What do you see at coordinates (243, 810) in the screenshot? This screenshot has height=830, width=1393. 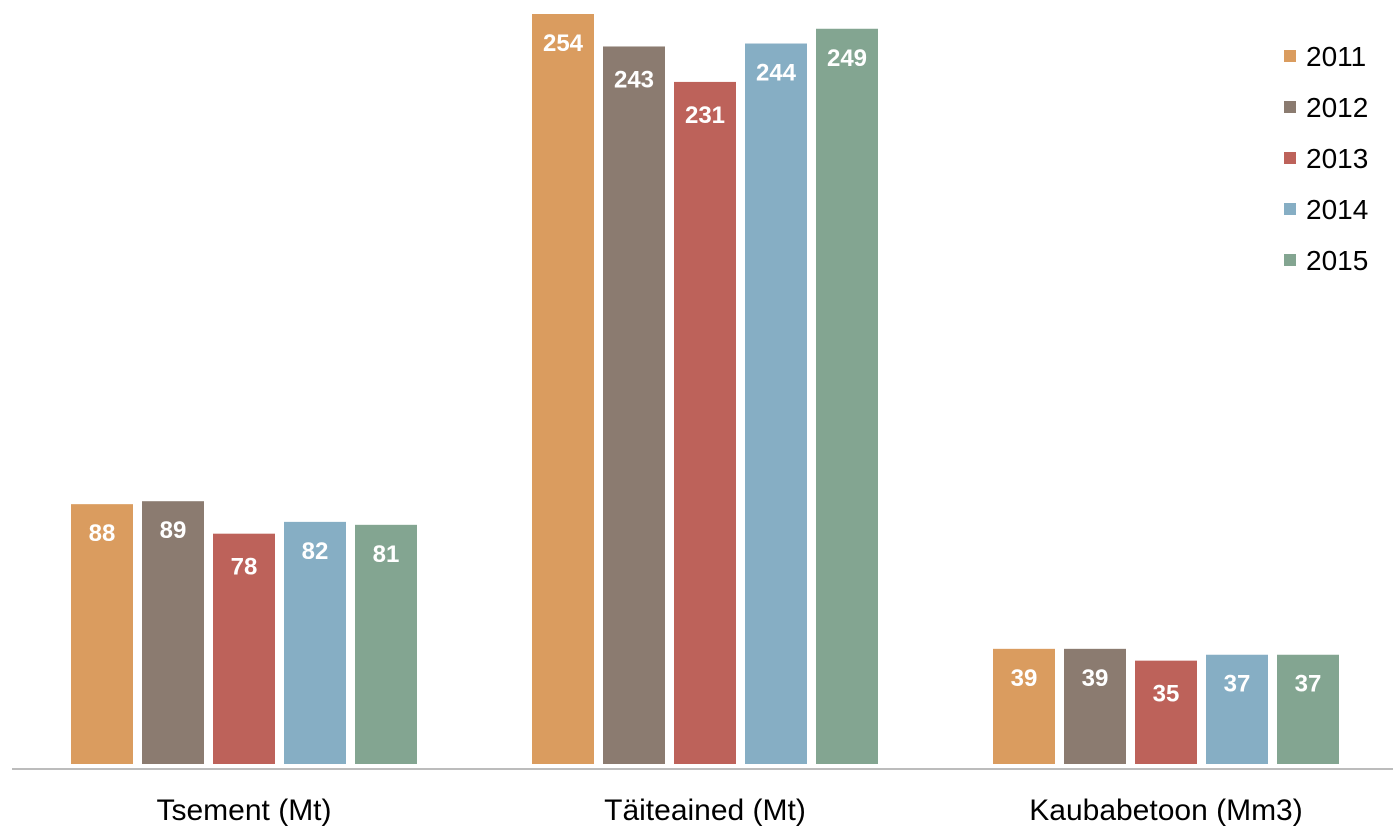 I see `category-label-tsement: Tsement (Mt)` at bounding box center [243, 810].